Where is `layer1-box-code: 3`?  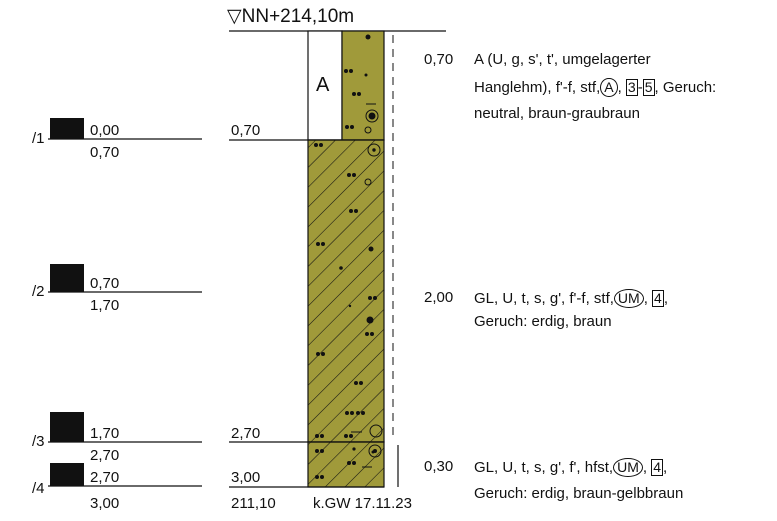 layer1-box-code: 3 is located at coordinates (631, 87).